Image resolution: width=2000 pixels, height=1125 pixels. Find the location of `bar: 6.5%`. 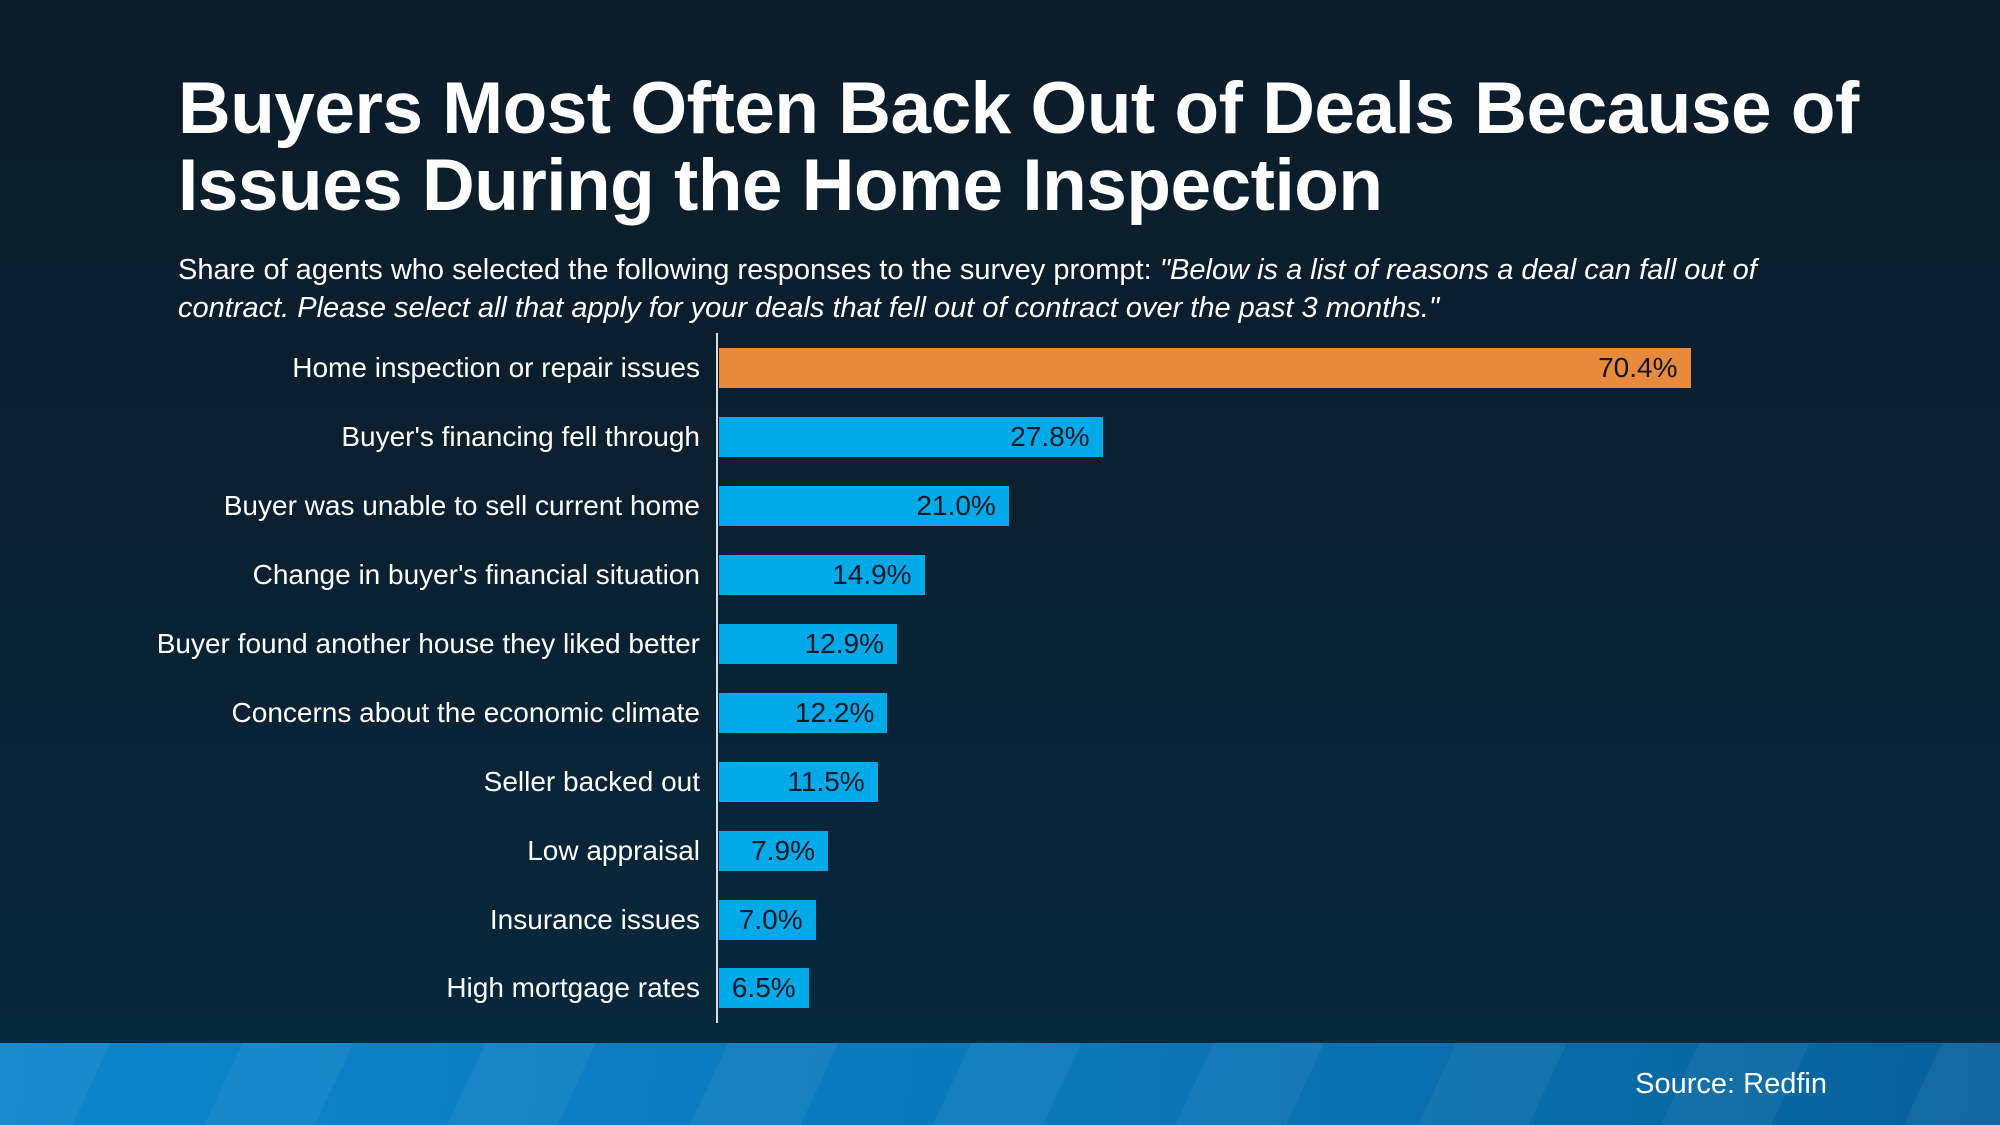

bar: 6.5% is located at coordinates (764, 988).